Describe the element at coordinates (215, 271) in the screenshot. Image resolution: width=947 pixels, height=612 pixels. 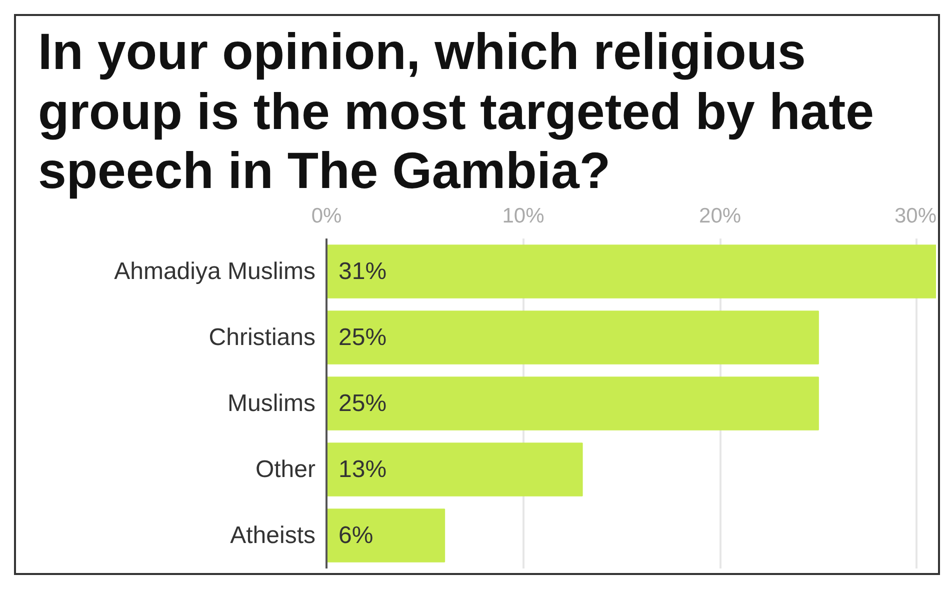
I see `y-tick-label: Ahmadiya Muslims` at that location.